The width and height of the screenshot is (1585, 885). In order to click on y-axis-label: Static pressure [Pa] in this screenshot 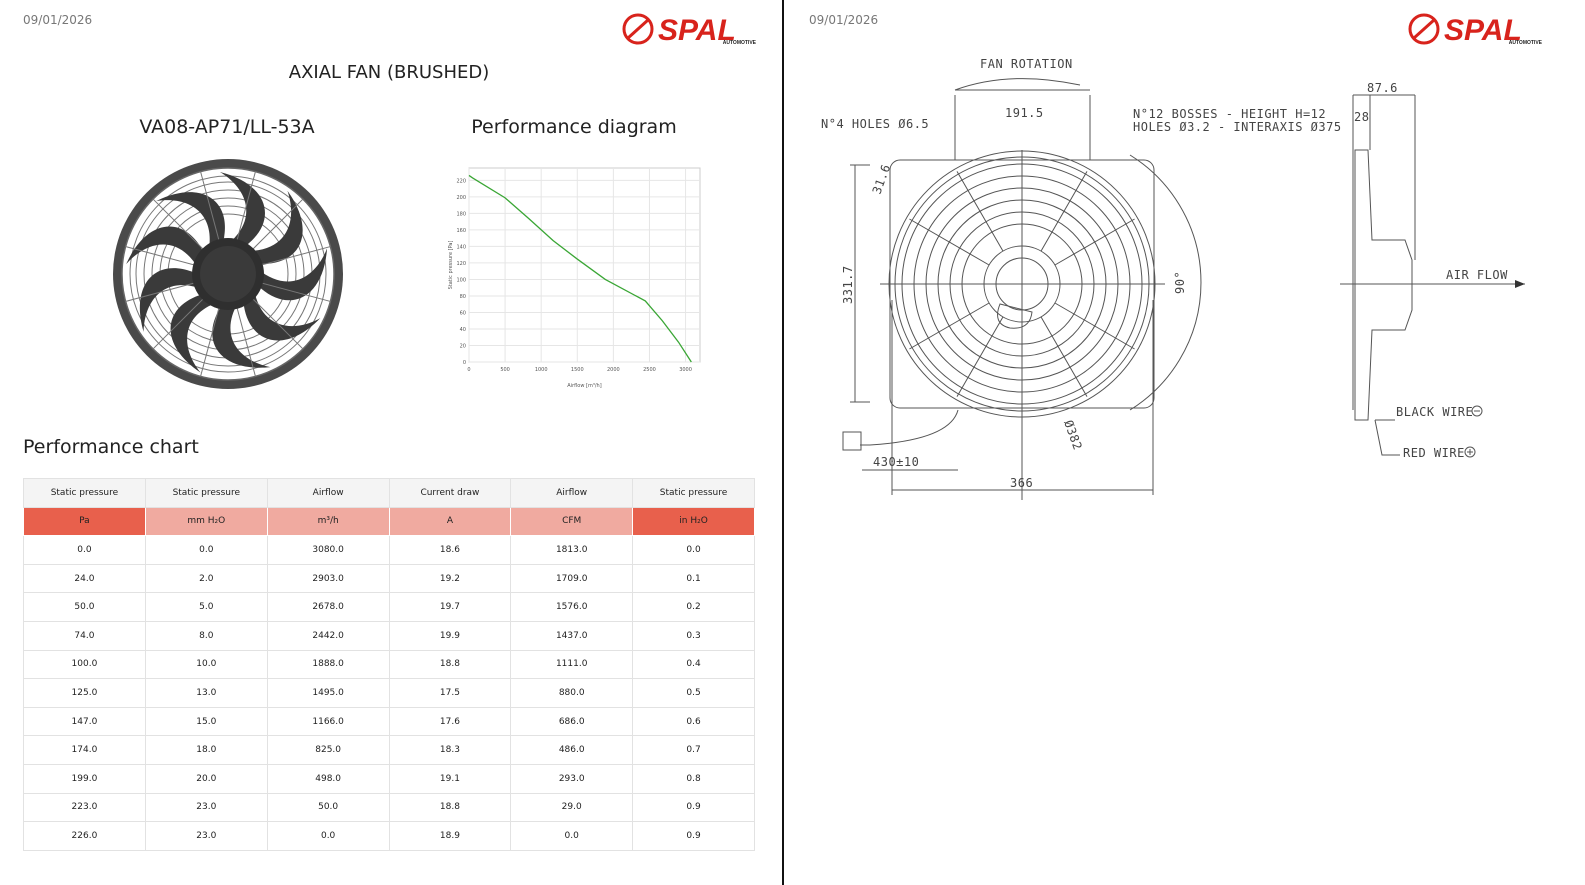, I will do `click(451, 265)`.